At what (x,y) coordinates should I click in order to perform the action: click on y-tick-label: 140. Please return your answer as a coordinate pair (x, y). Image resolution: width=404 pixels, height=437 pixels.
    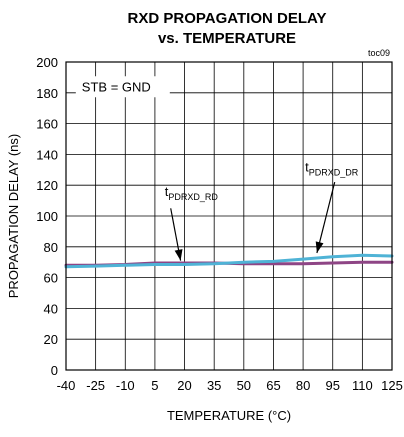
    Looking at the image, I should click on (47, 154).